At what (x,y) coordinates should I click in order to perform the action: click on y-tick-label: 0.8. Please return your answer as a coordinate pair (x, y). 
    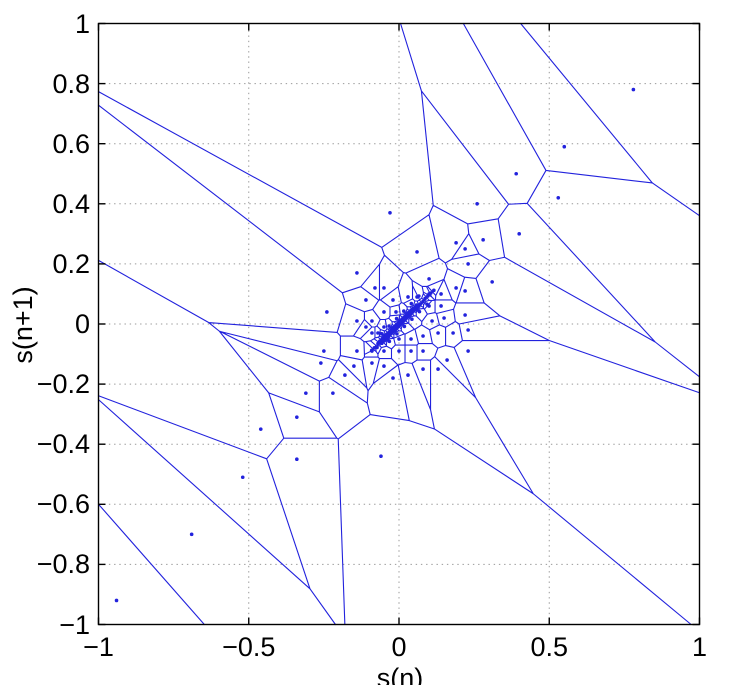
    Looking at the image, I should click on (71, 83).